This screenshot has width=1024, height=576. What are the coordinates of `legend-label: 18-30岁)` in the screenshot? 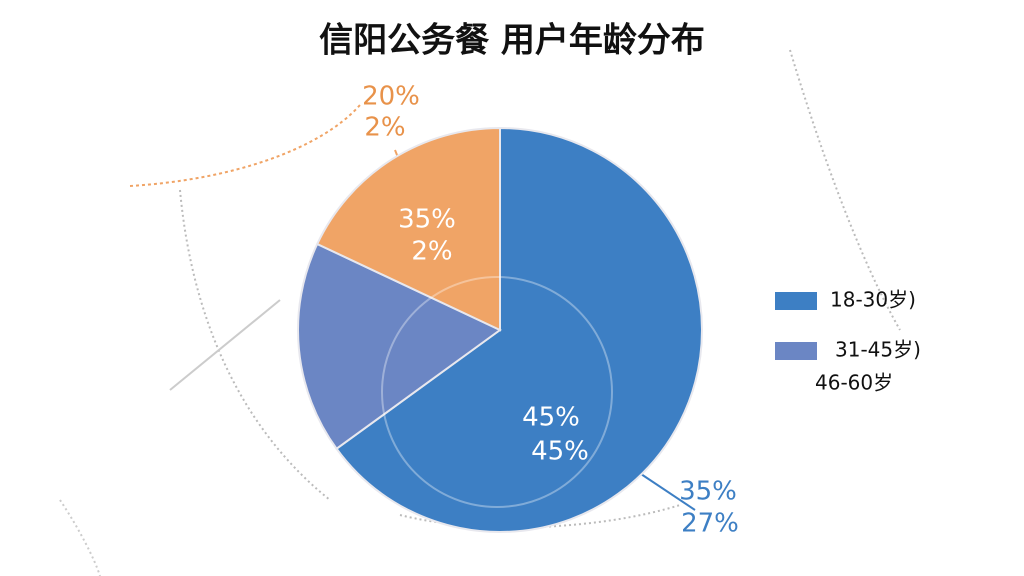 It's located at (873, 300).